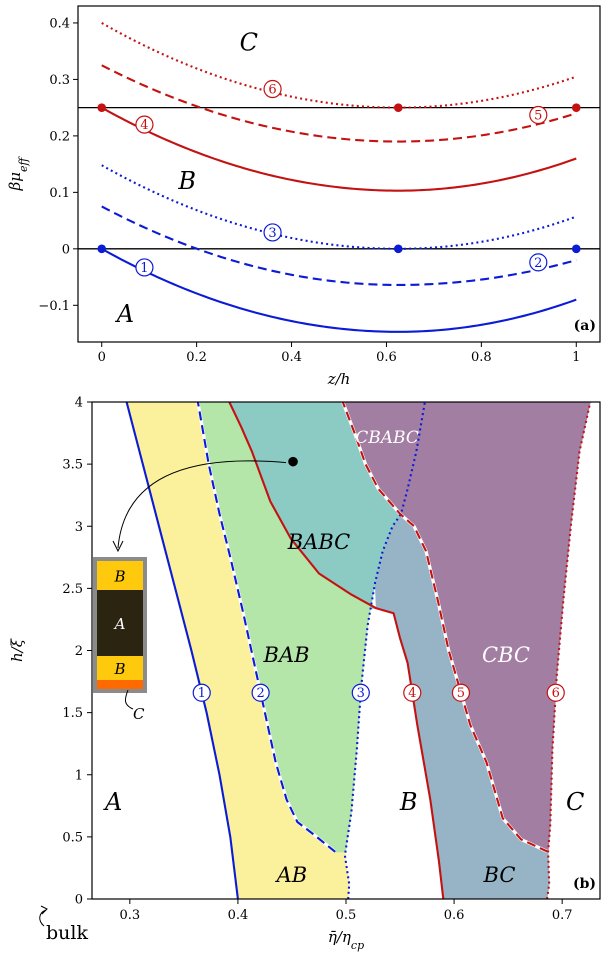 The height and width of the screenshot is (957, 613). I want to click on x-tick-label: 0.2, so click(196, 357).